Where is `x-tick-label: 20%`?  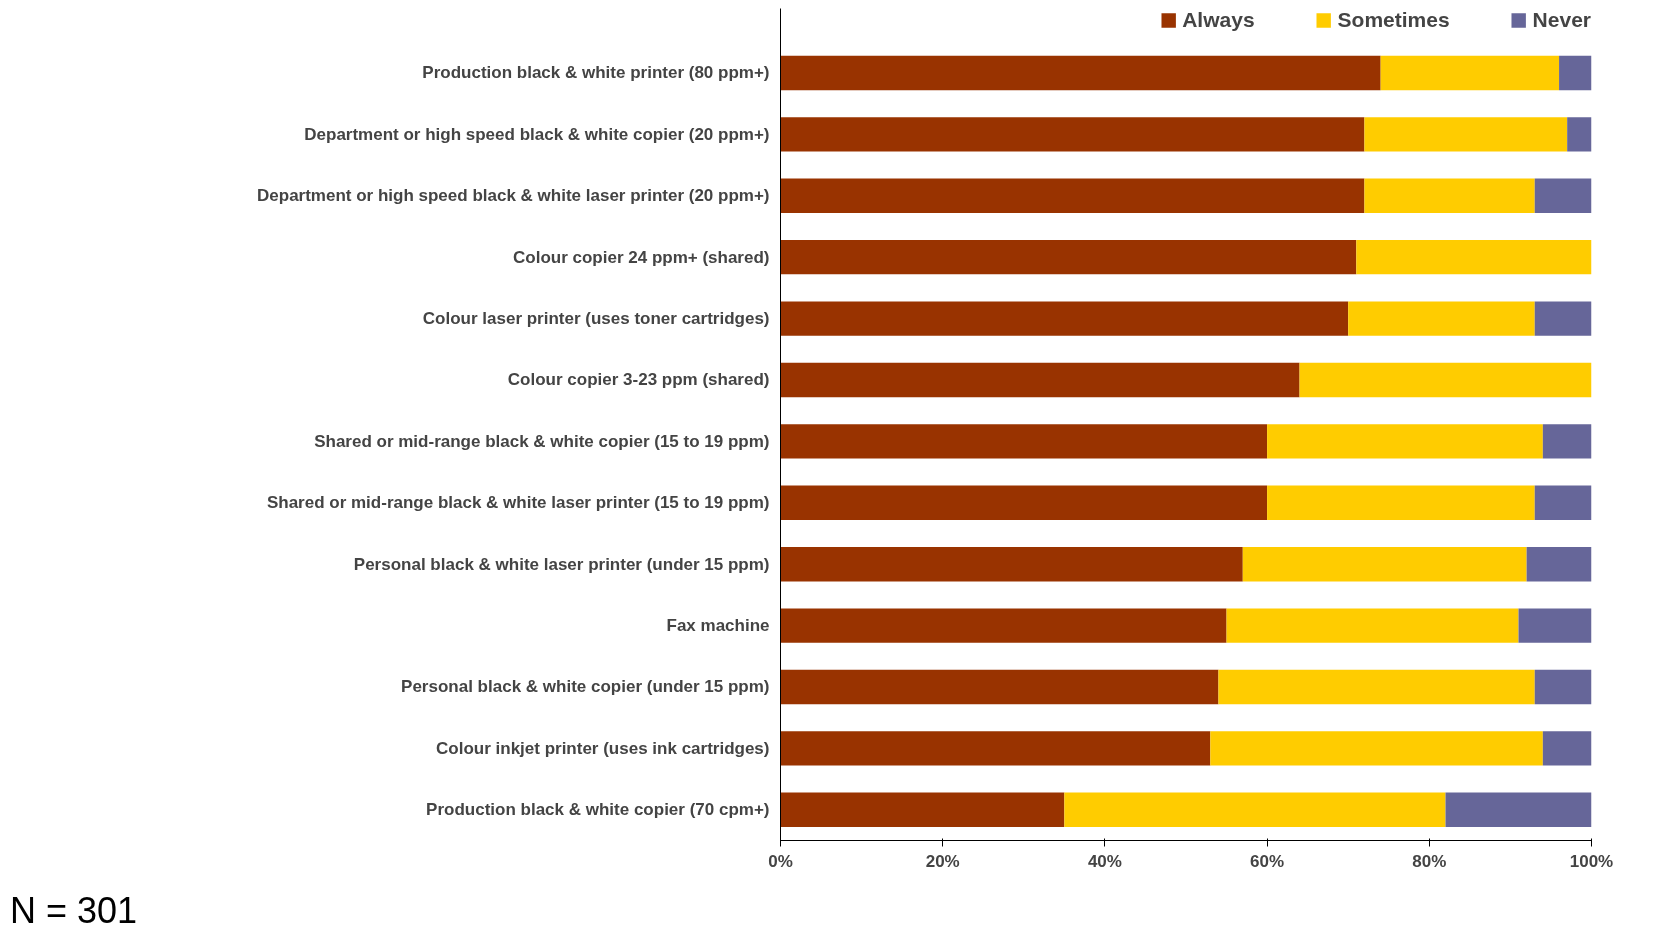
x-tick-label: 20% is located at coordinates (942, 861).